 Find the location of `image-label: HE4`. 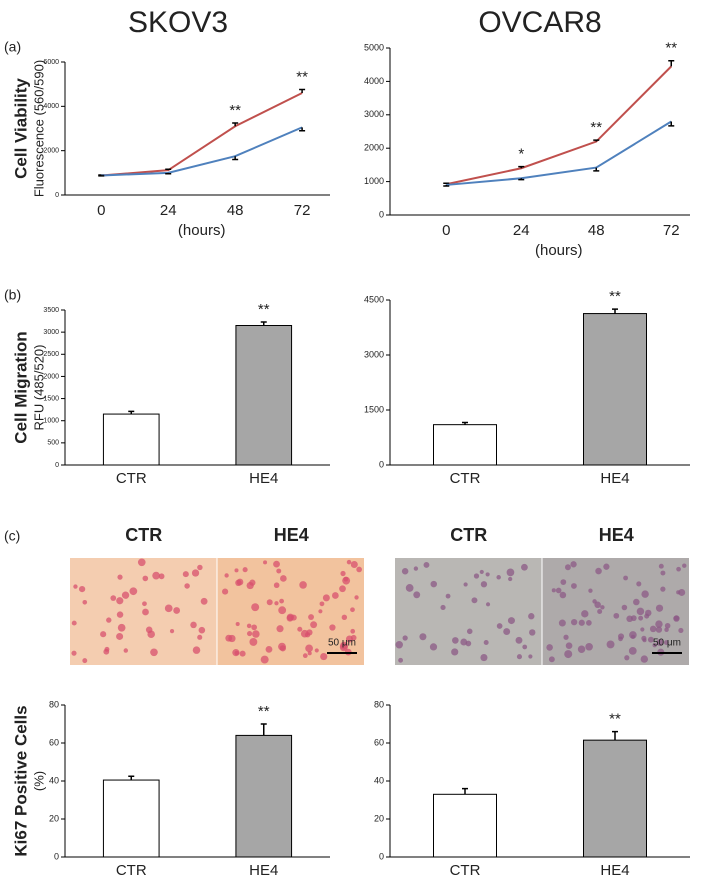

image-label: HE4 is located at coordinates (616, 535).